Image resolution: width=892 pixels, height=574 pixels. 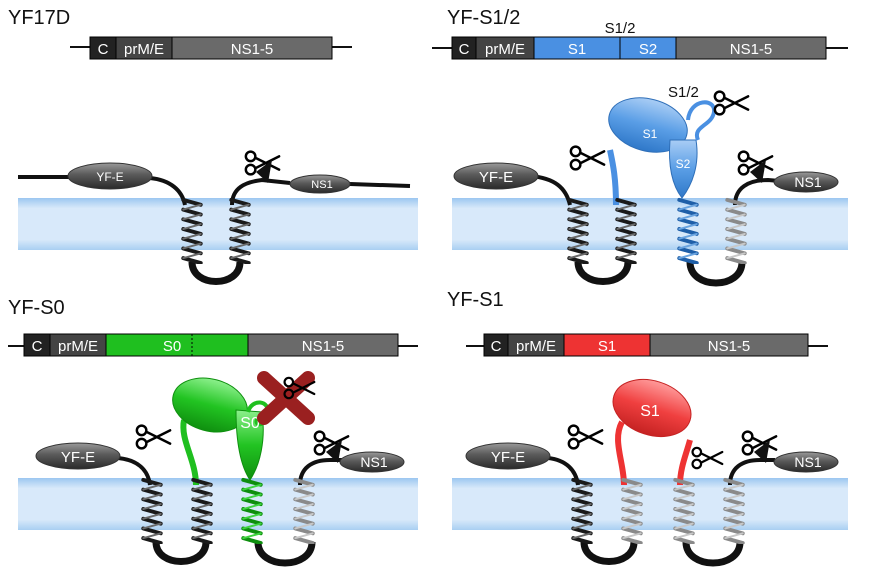 I want to click on s0-protein-stalk, so click(x=249, y=445).